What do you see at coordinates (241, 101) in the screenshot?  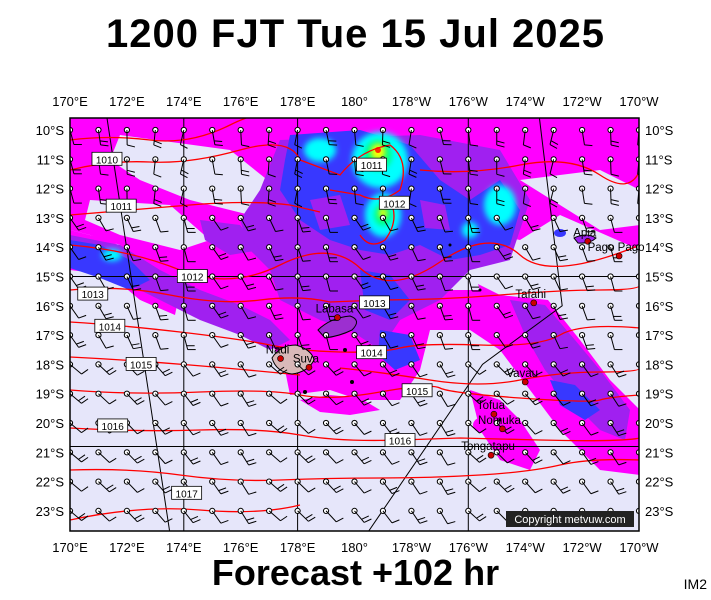 I see `lon-label-top: 176°E` at bounding box center [241, 101].